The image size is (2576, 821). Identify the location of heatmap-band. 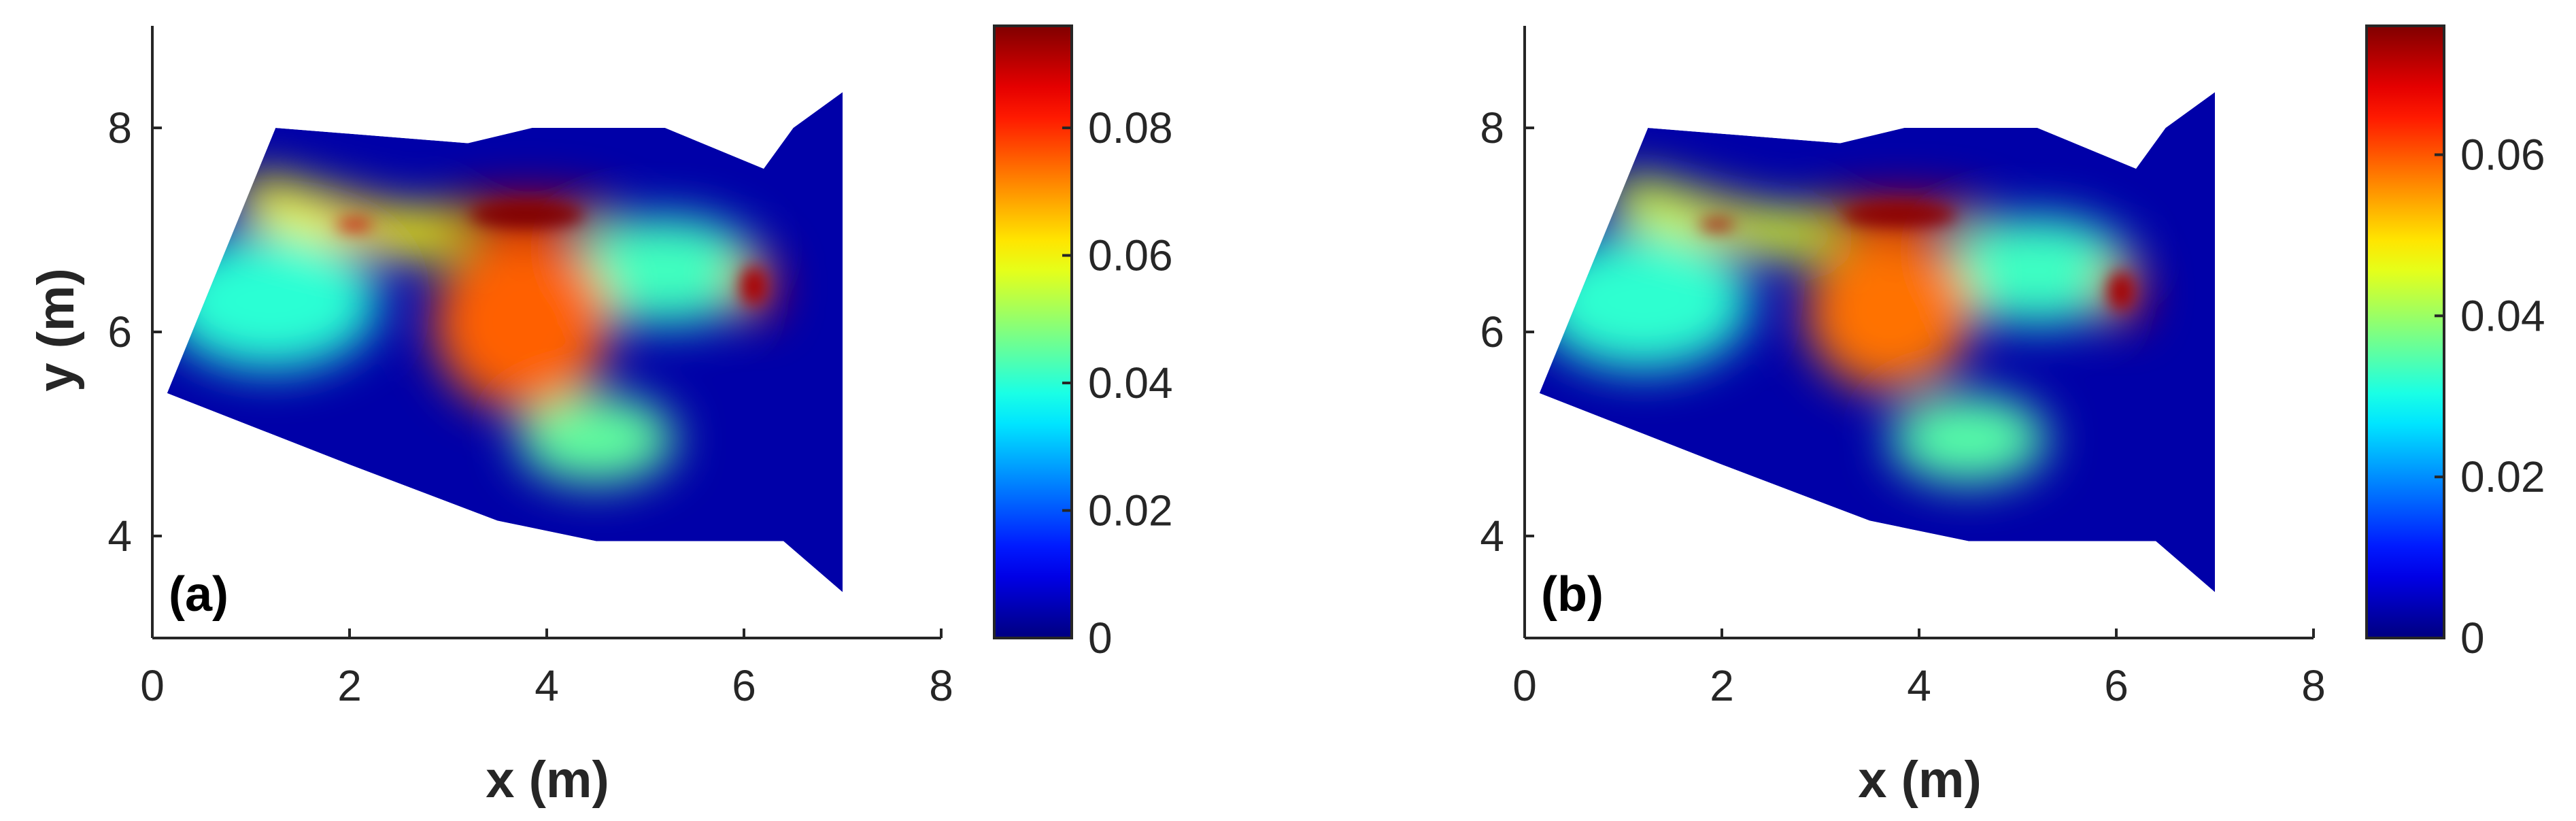
(1726, 217).